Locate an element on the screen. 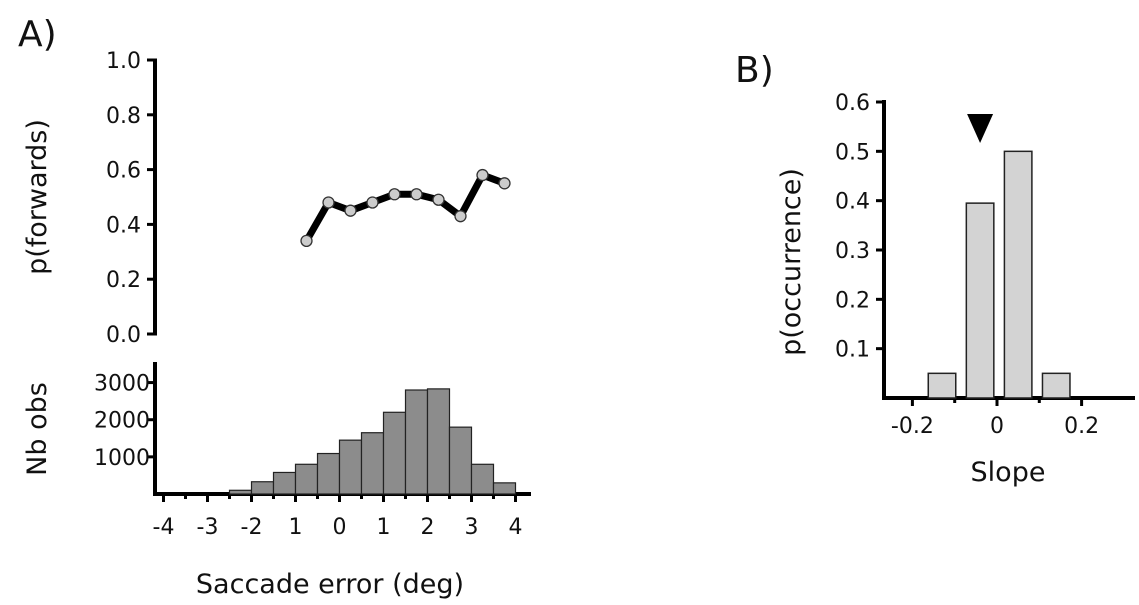 This screenshot has width=1139, height=605. saccade-error-x-ticks: -4 -3 -2 1 0 1 2 3 4 is located at coordinates (338, 516).